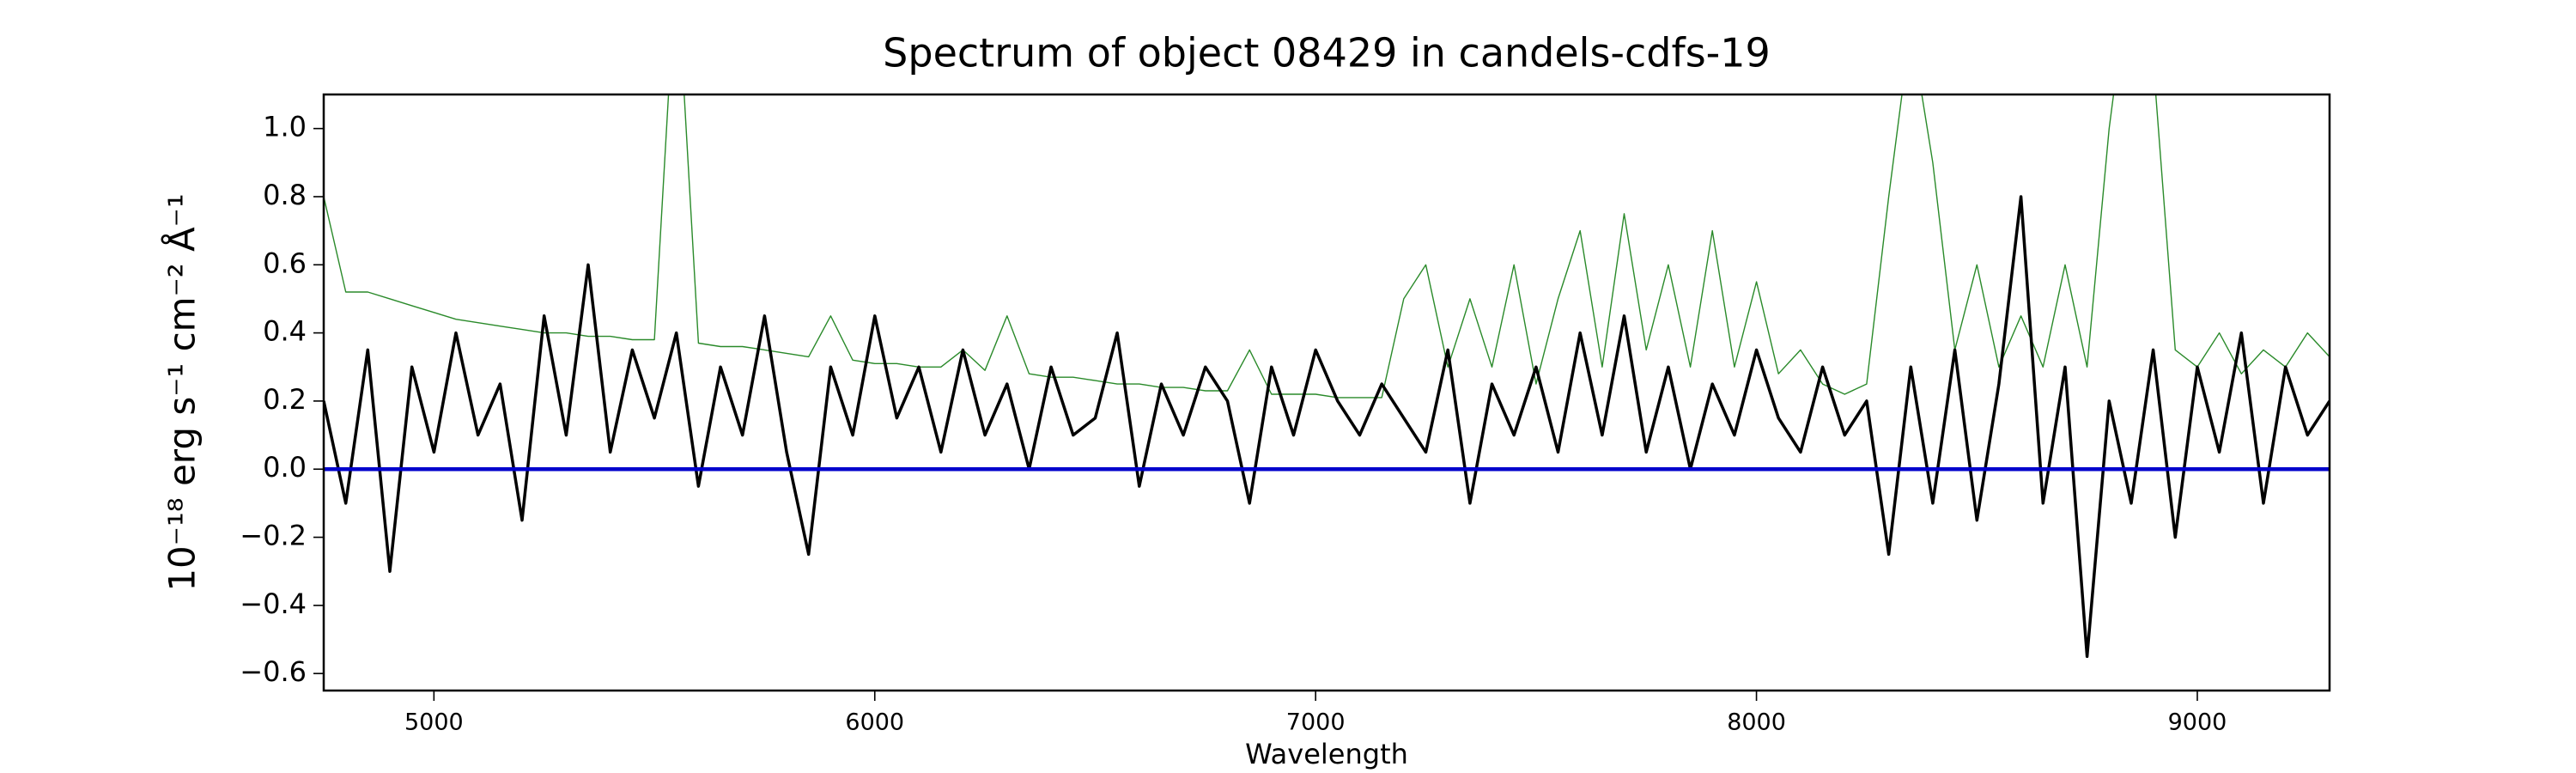 The width and height of the screenshot is (2576, 773). I want to click on y-tick-label: −0.4, so click(273, 603).